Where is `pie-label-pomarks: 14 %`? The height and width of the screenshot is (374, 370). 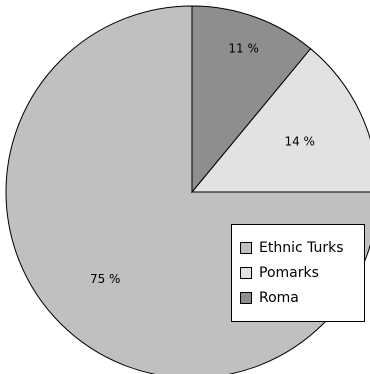
pie-label-pomarks: 14 % is located at coordinates (299, 141).